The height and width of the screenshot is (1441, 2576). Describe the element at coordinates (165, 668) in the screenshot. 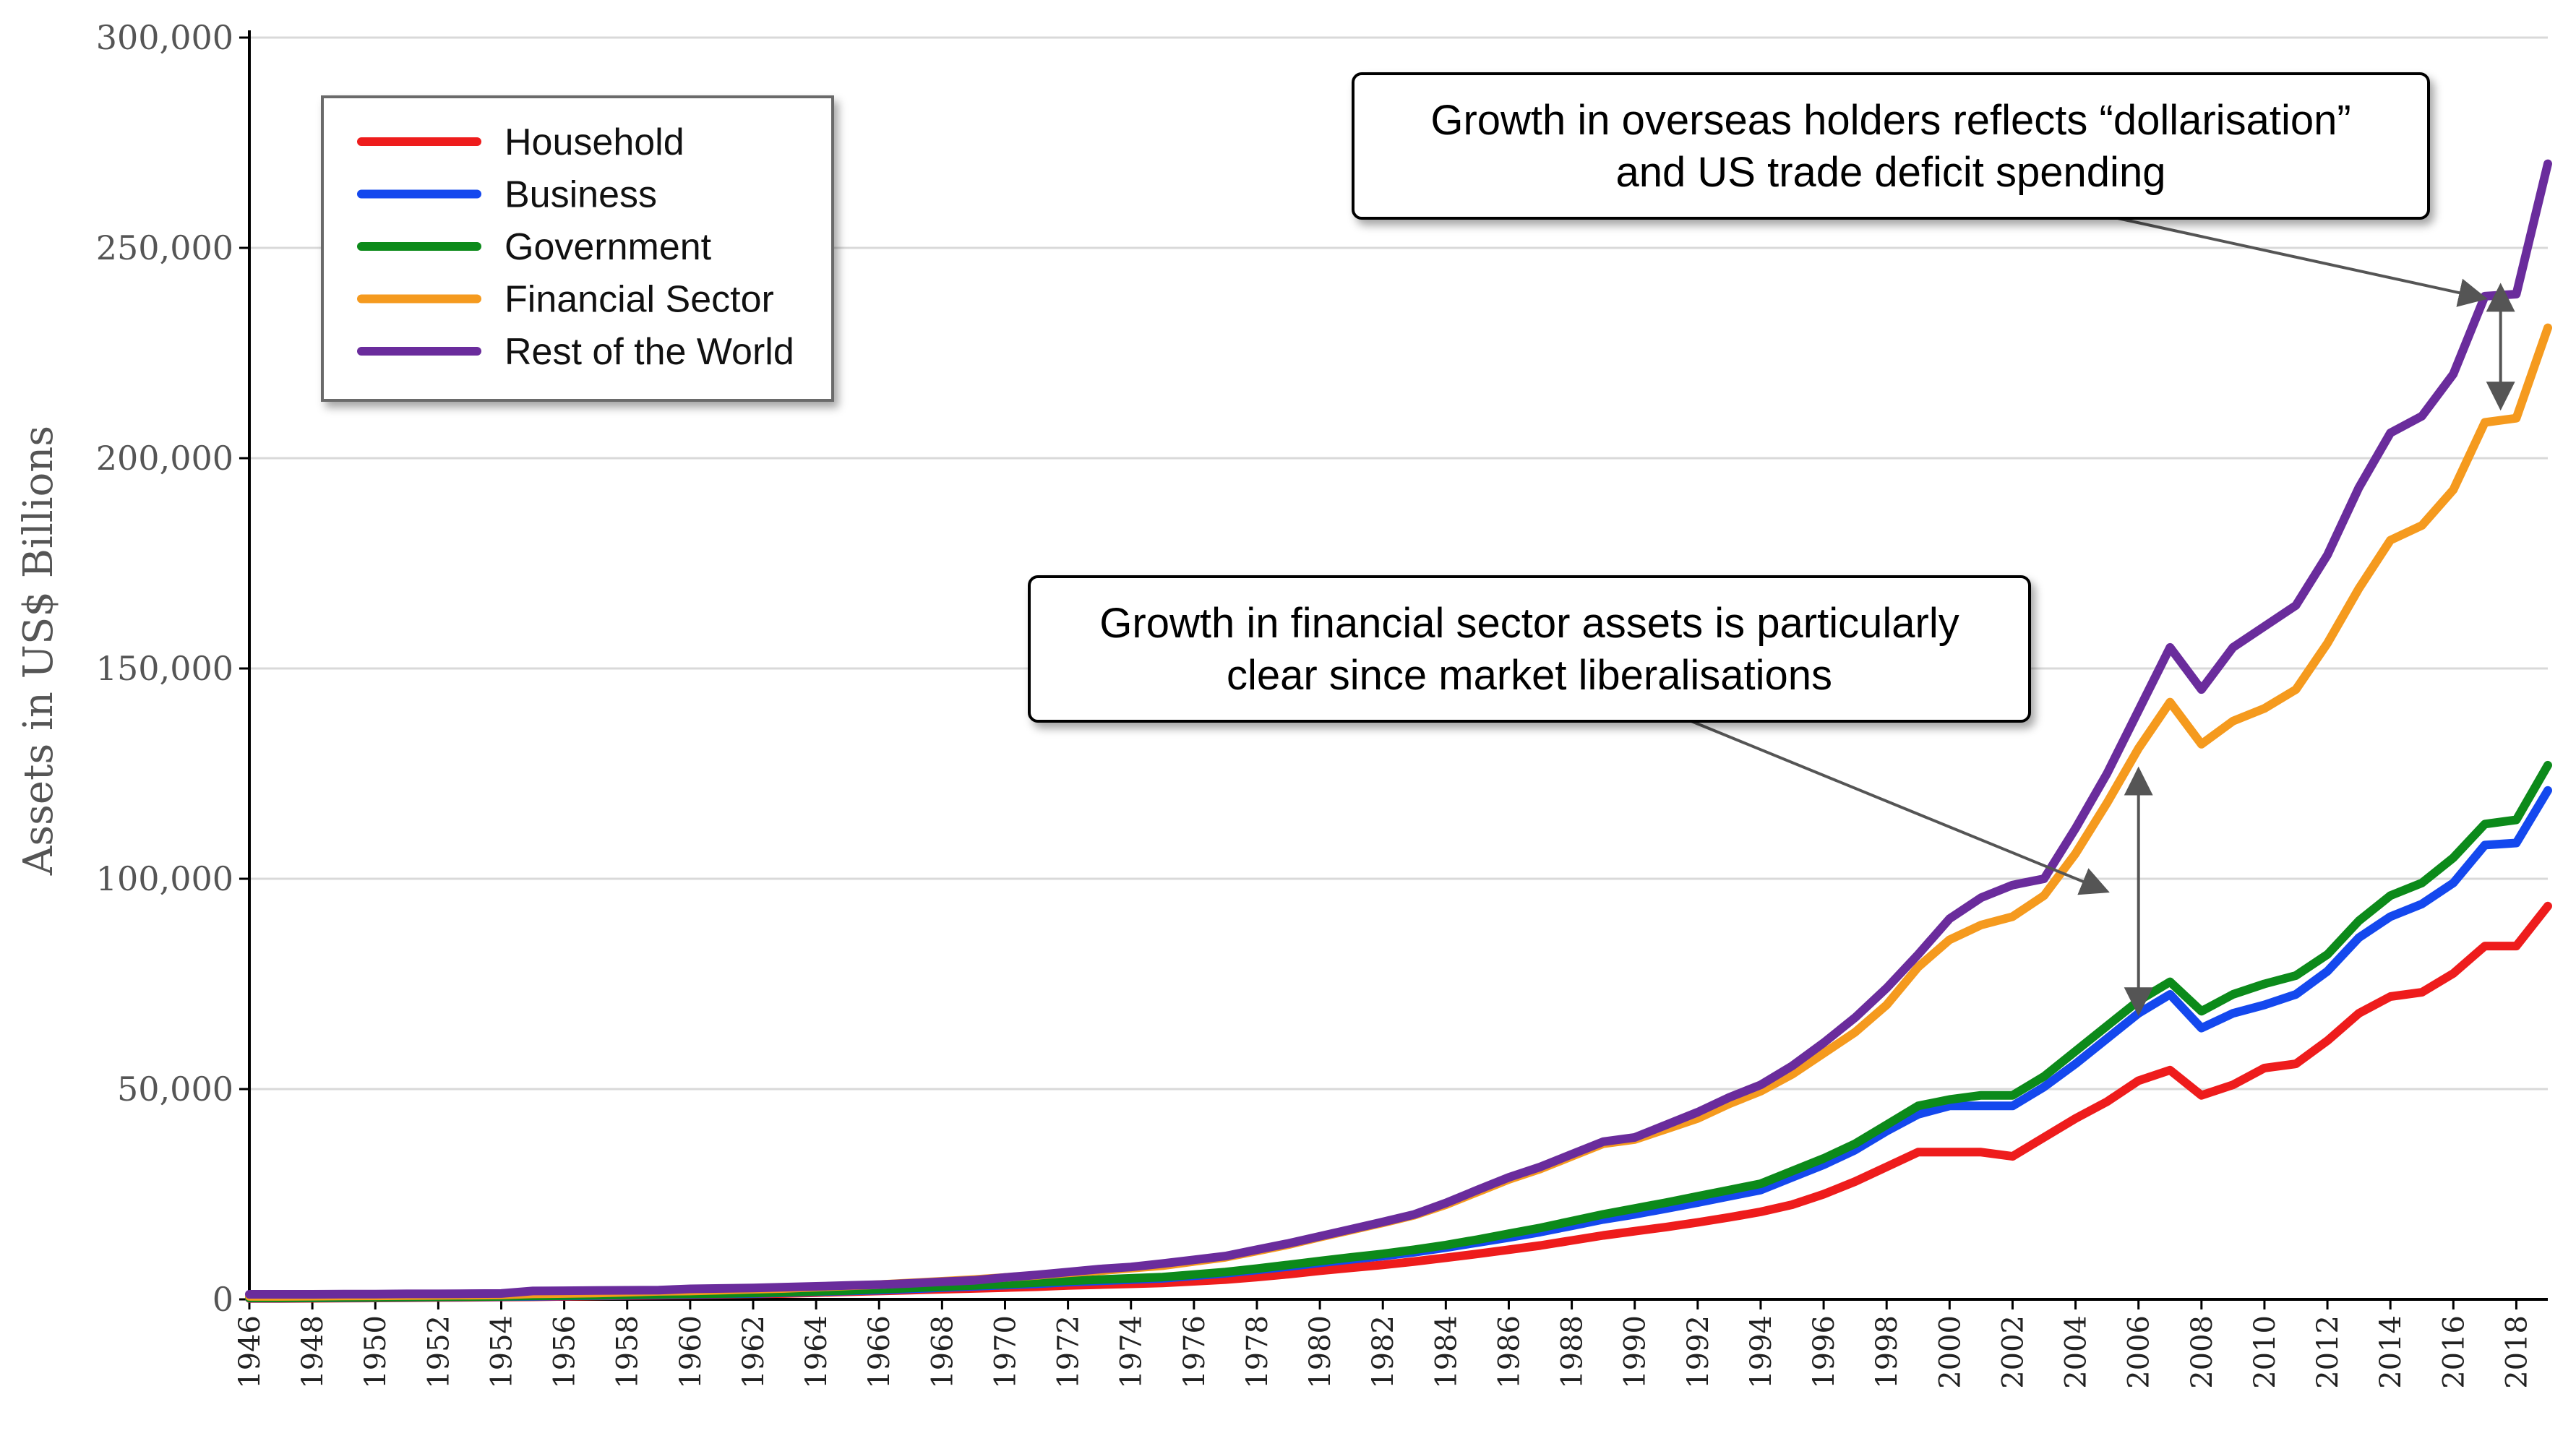

I see `y-tick-label: 150,000` at that location.